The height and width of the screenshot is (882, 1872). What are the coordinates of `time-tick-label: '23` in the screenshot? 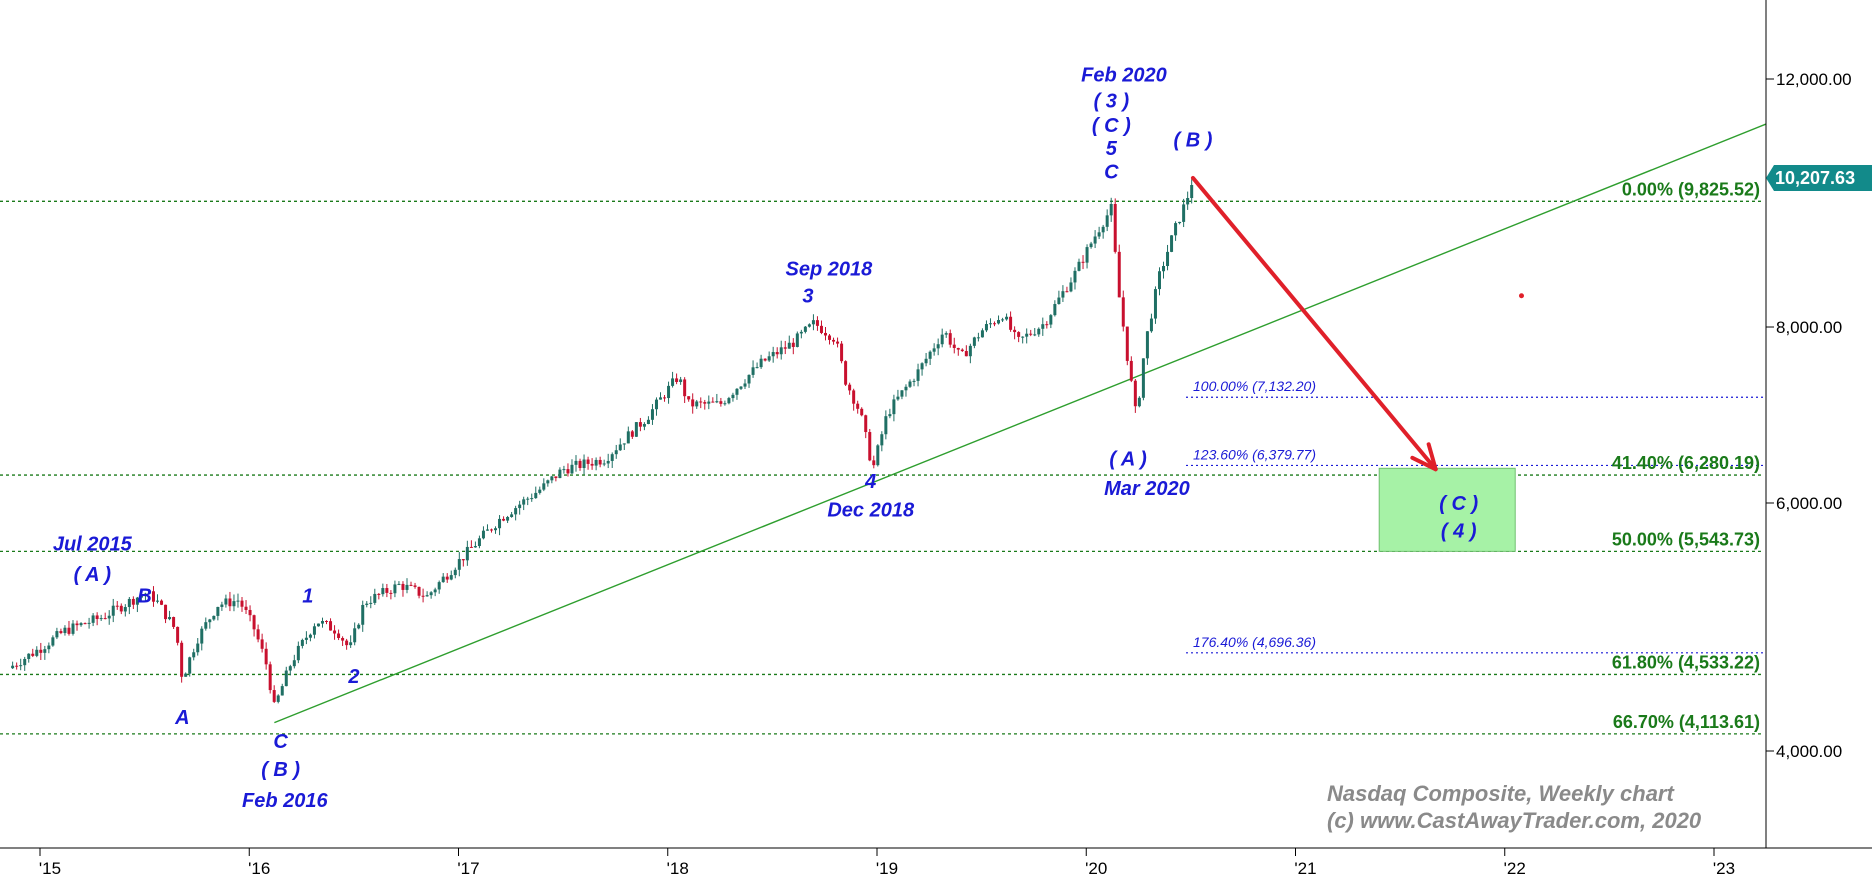 It's located at (1724, 868).